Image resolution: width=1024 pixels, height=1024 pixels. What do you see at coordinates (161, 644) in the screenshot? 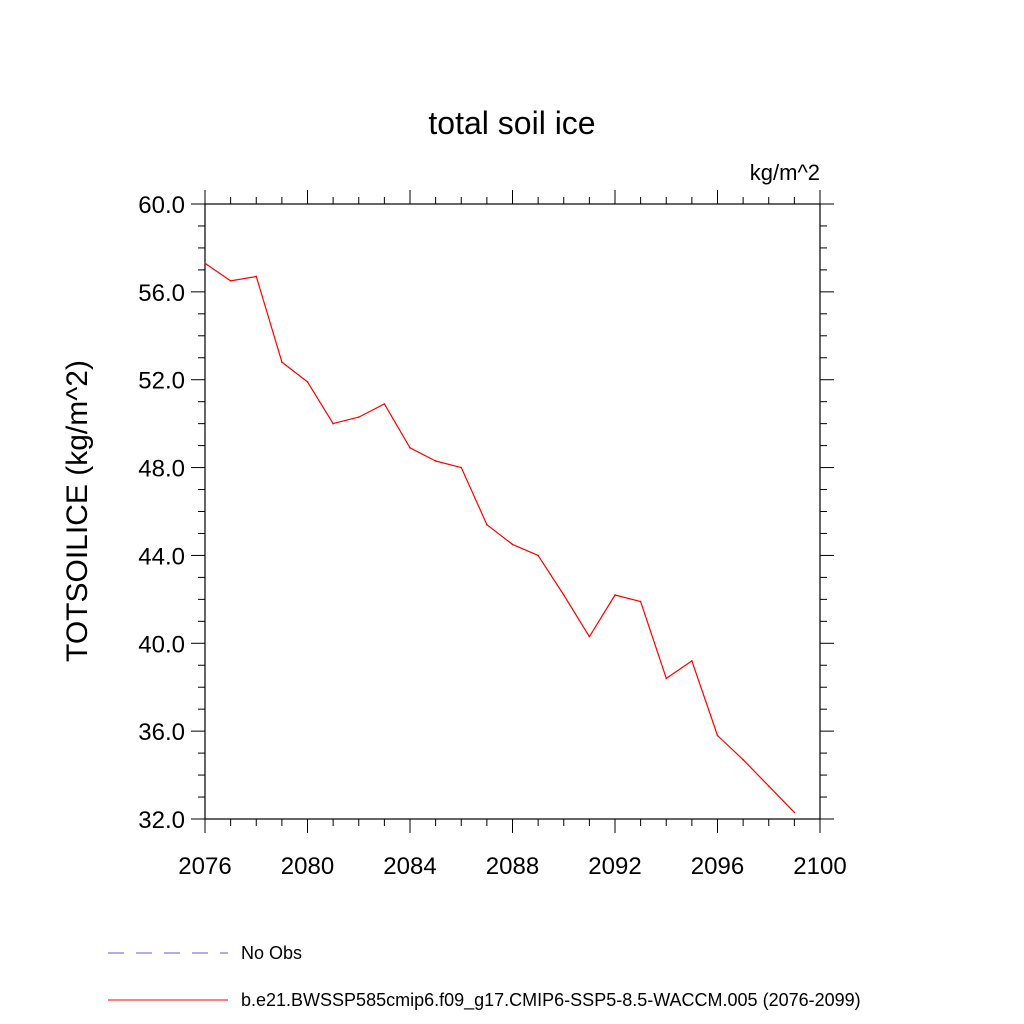
I see `y-tick-label: 40.0` at bounding box center [161, 644].